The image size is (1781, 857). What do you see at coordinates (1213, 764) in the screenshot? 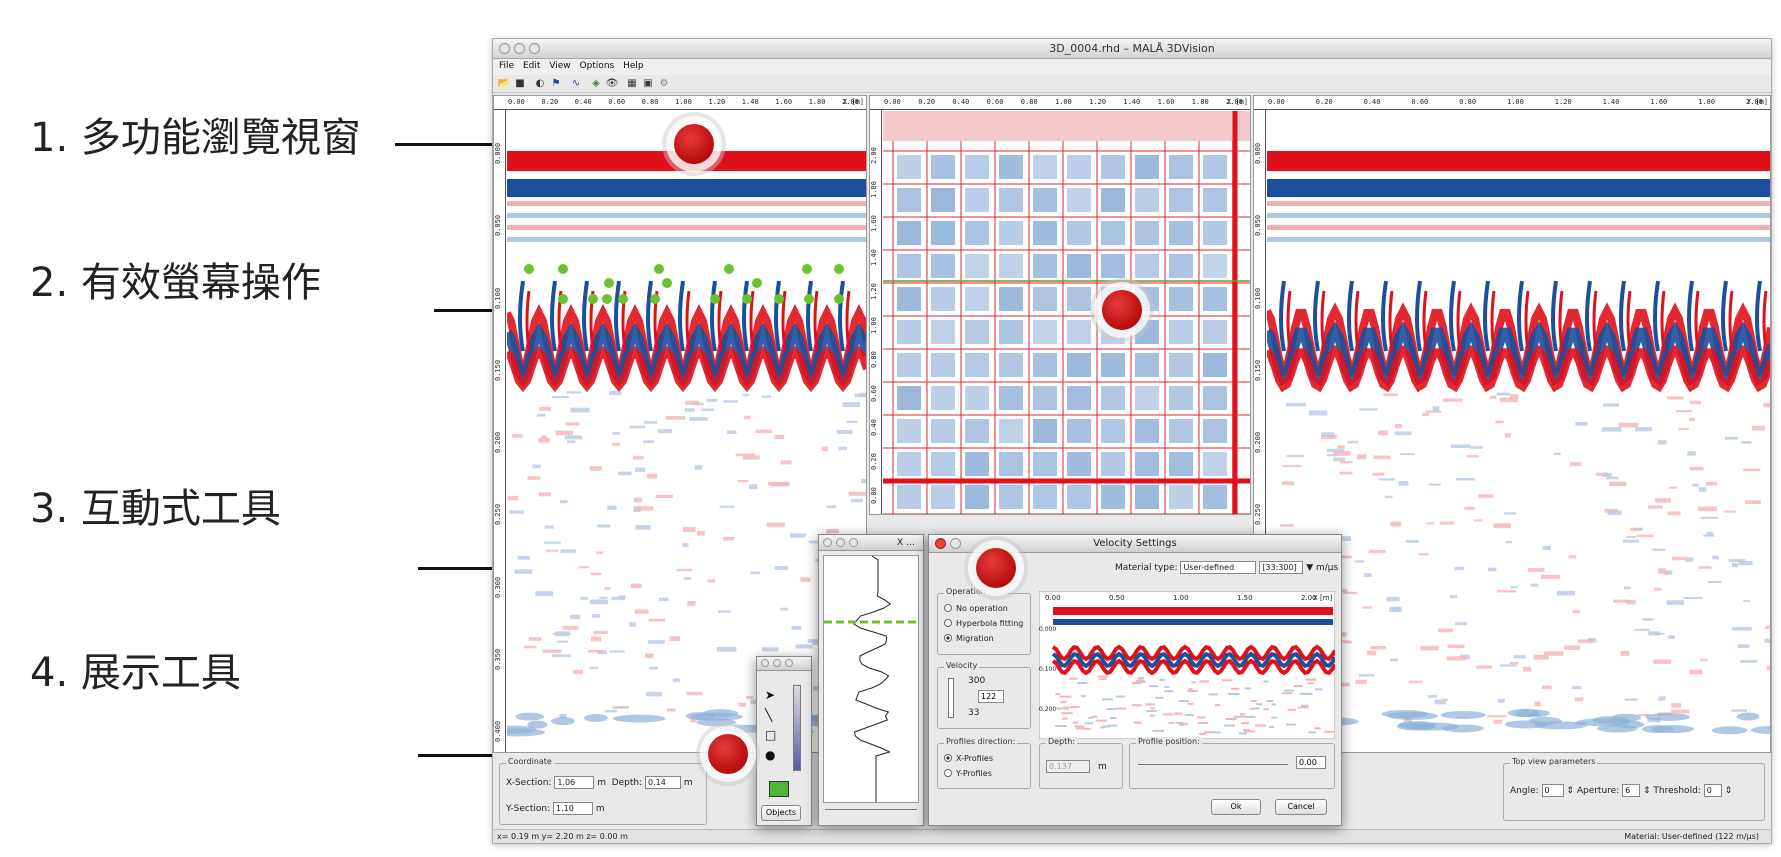
I see `profile-position-slider` at bounding box center [1213, 764].